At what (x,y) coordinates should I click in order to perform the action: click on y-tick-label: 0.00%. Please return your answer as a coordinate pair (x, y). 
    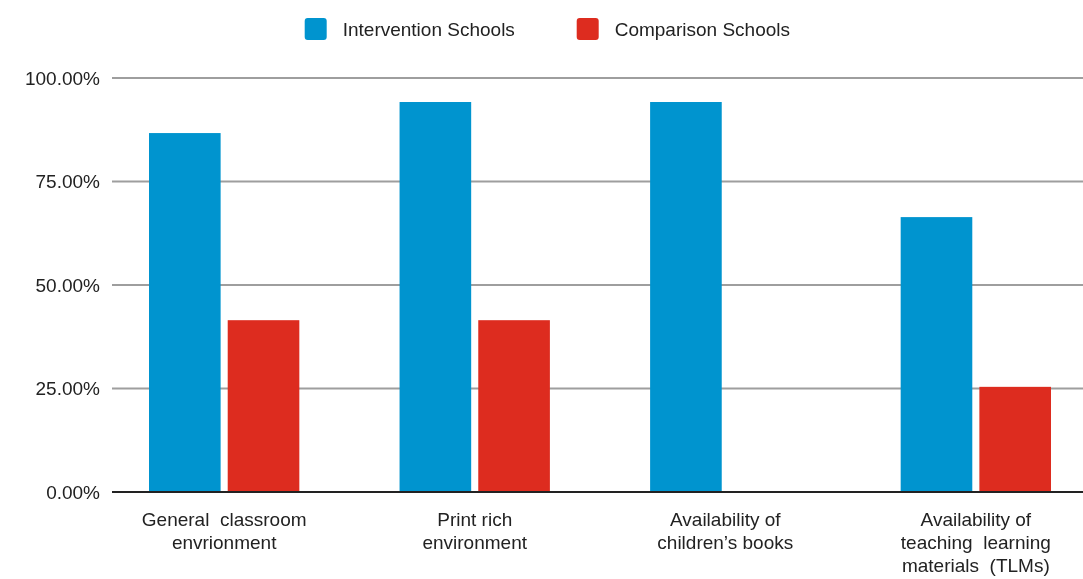
    Looking at the image, I should click on (73, 492).